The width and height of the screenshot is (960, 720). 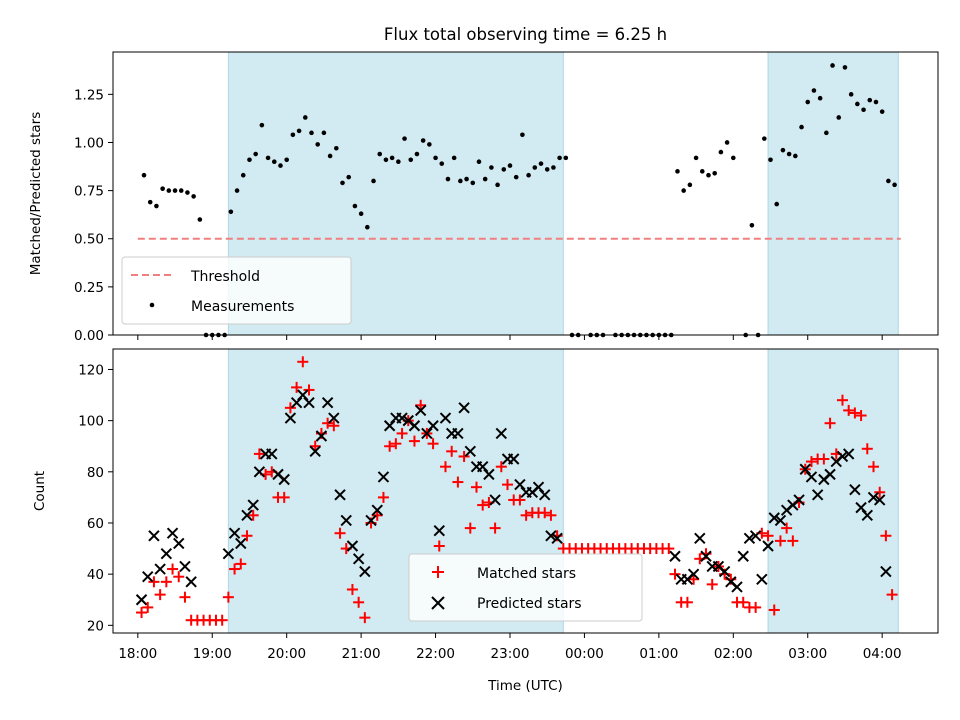 What do you see at coordinates (89, 95) in the screenshot?
I see `top-y-tick-label: 1.25` at bounding box center [89, 95].